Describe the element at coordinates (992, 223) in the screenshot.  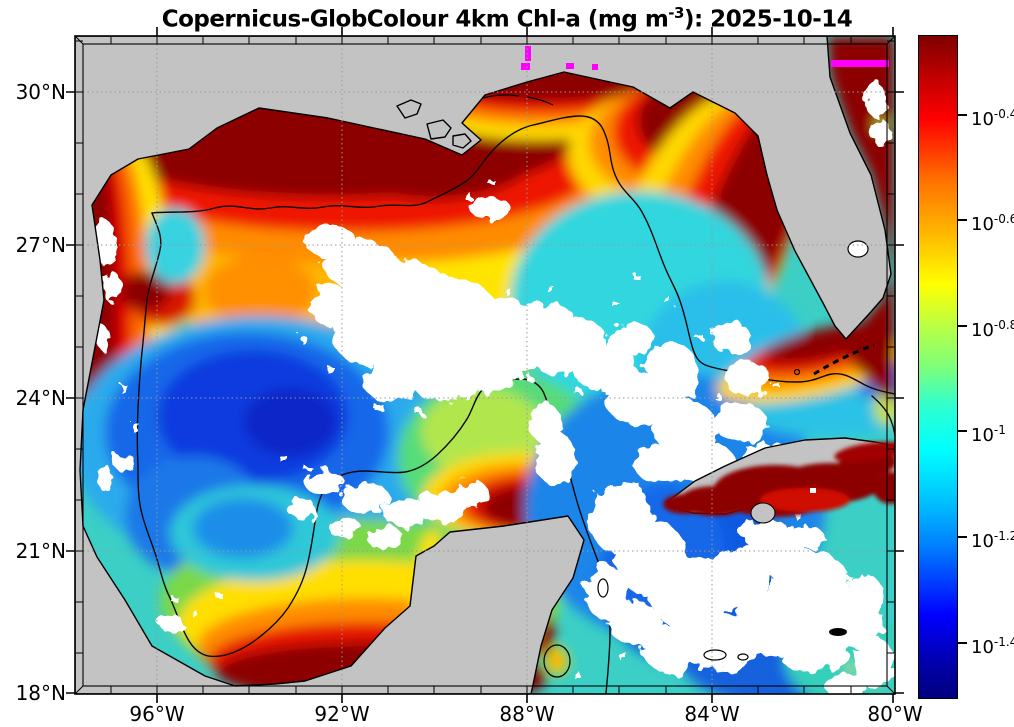
I see `colorbar-label-1: 10-0.6` at that location.